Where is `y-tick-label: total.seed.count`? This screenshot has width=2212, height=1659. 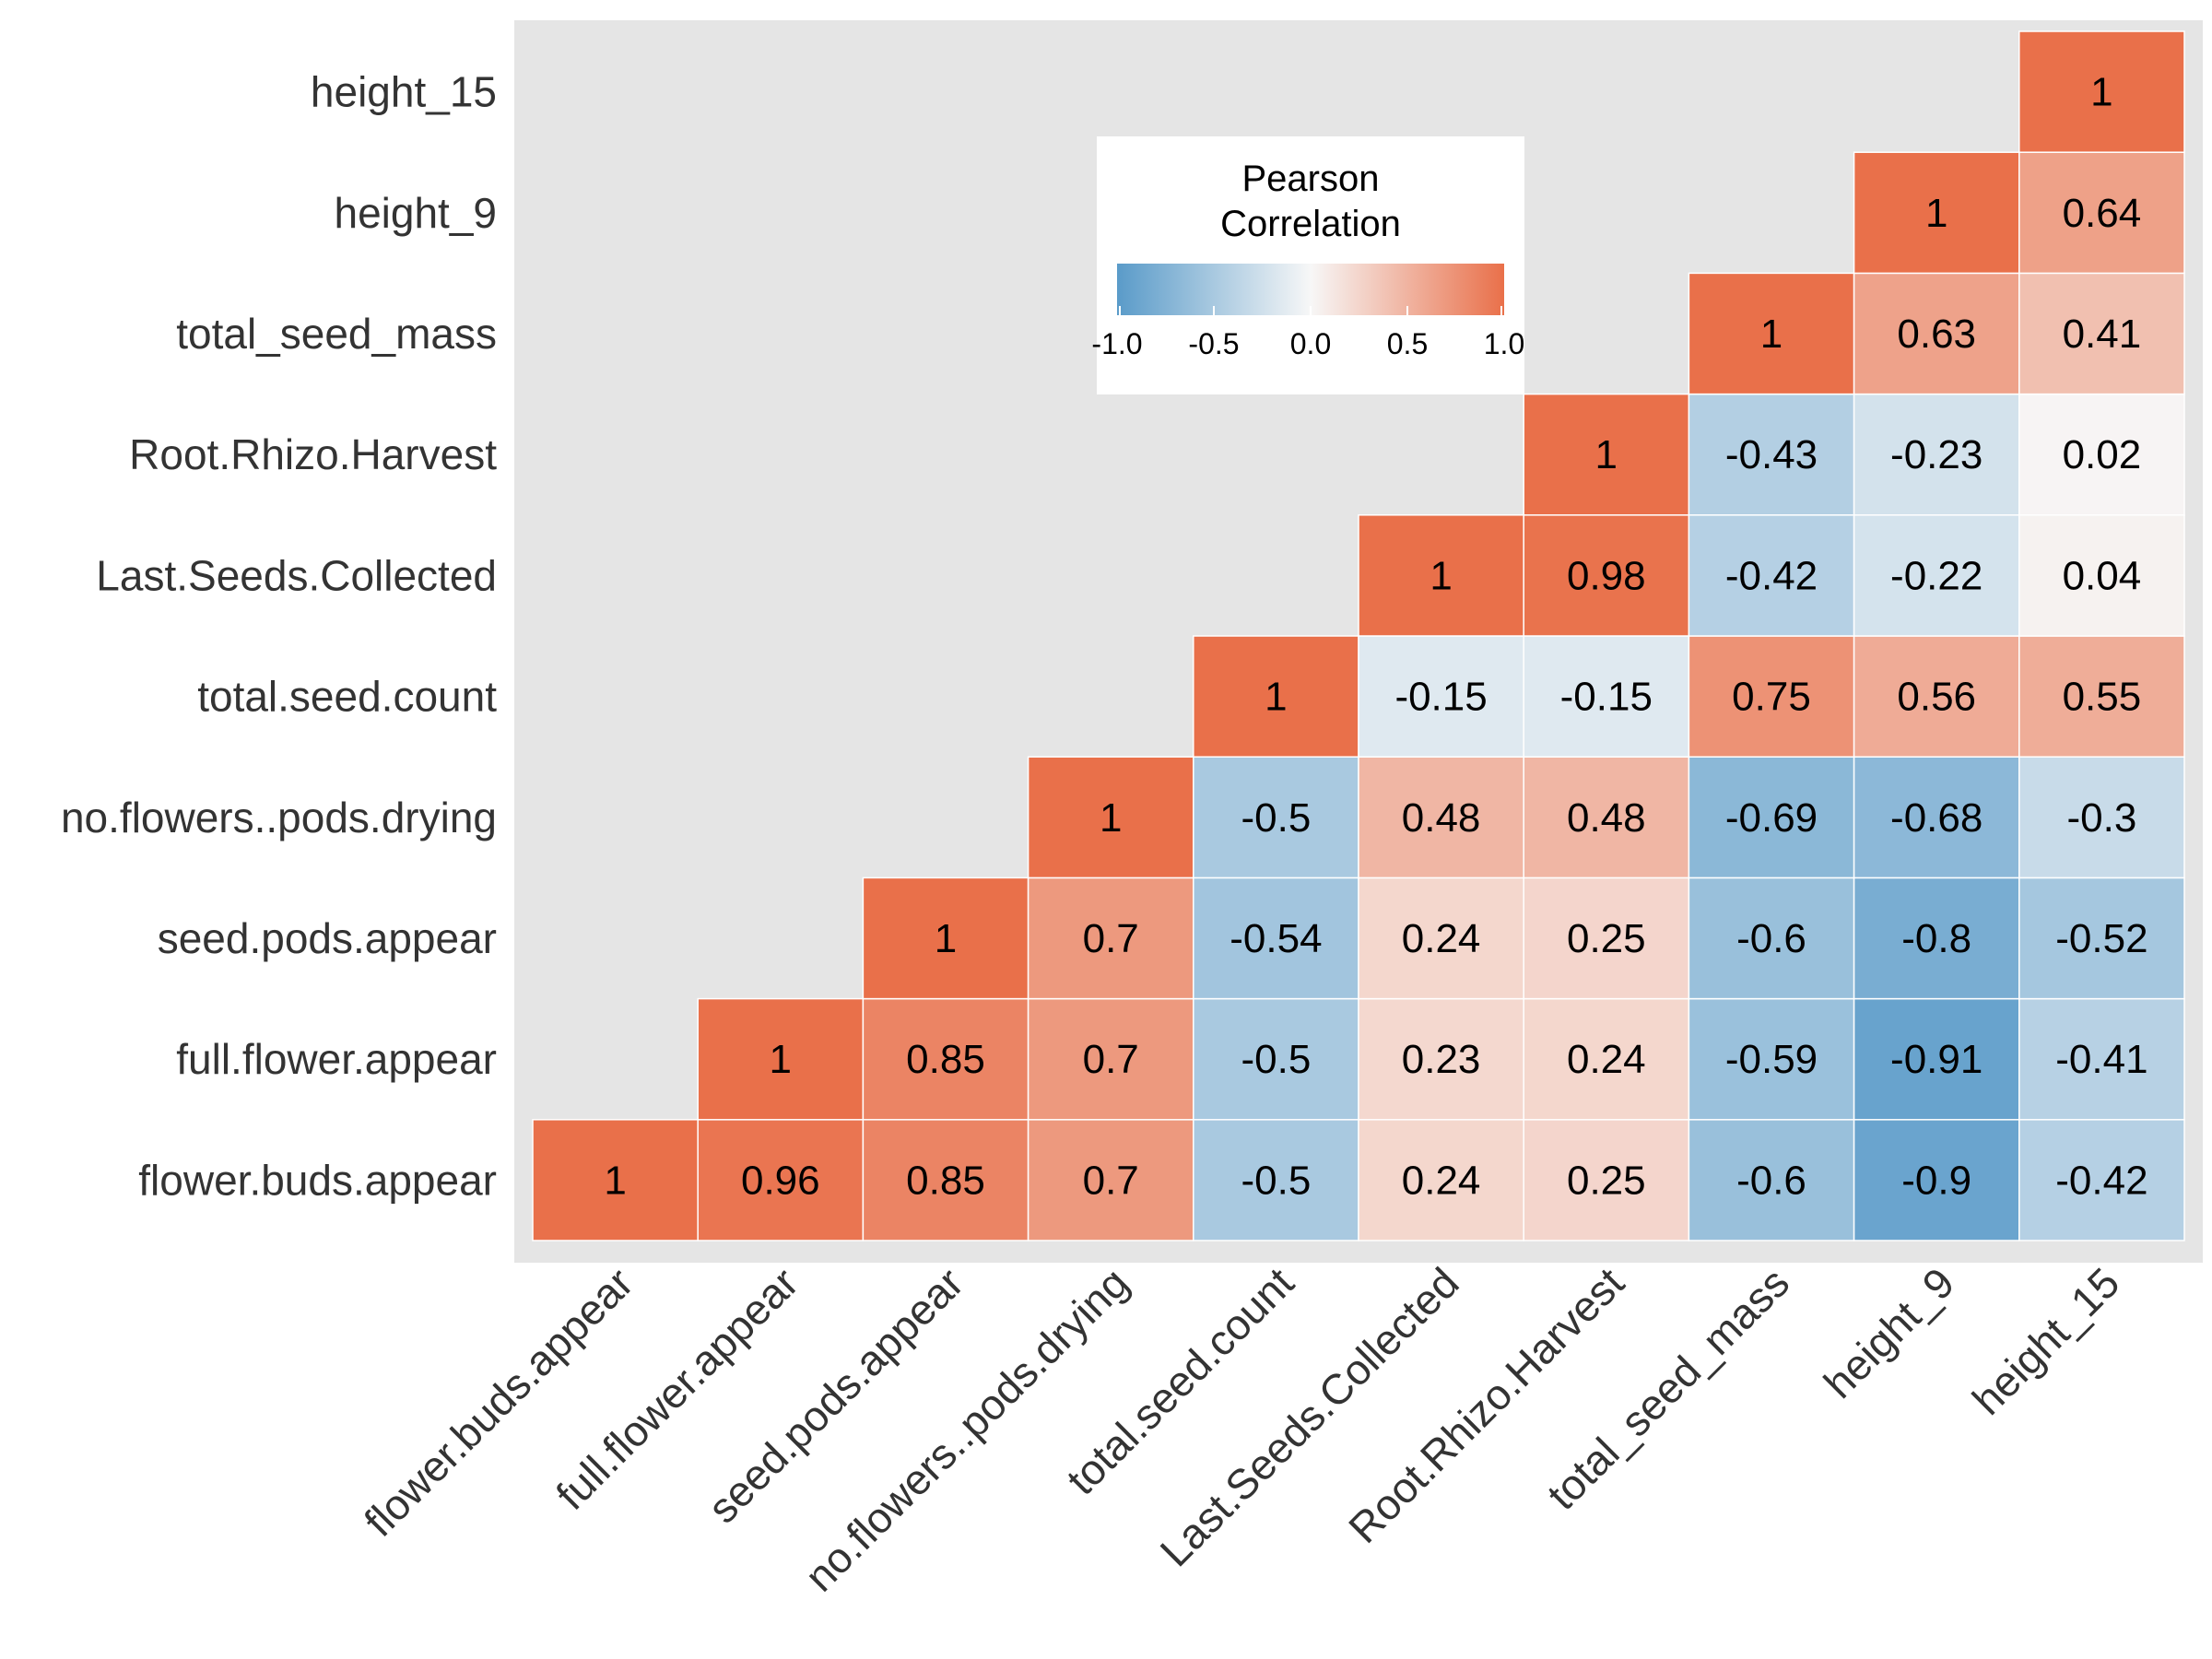 y-tick-label: total.seed.count is located at coordinates (347, 697).